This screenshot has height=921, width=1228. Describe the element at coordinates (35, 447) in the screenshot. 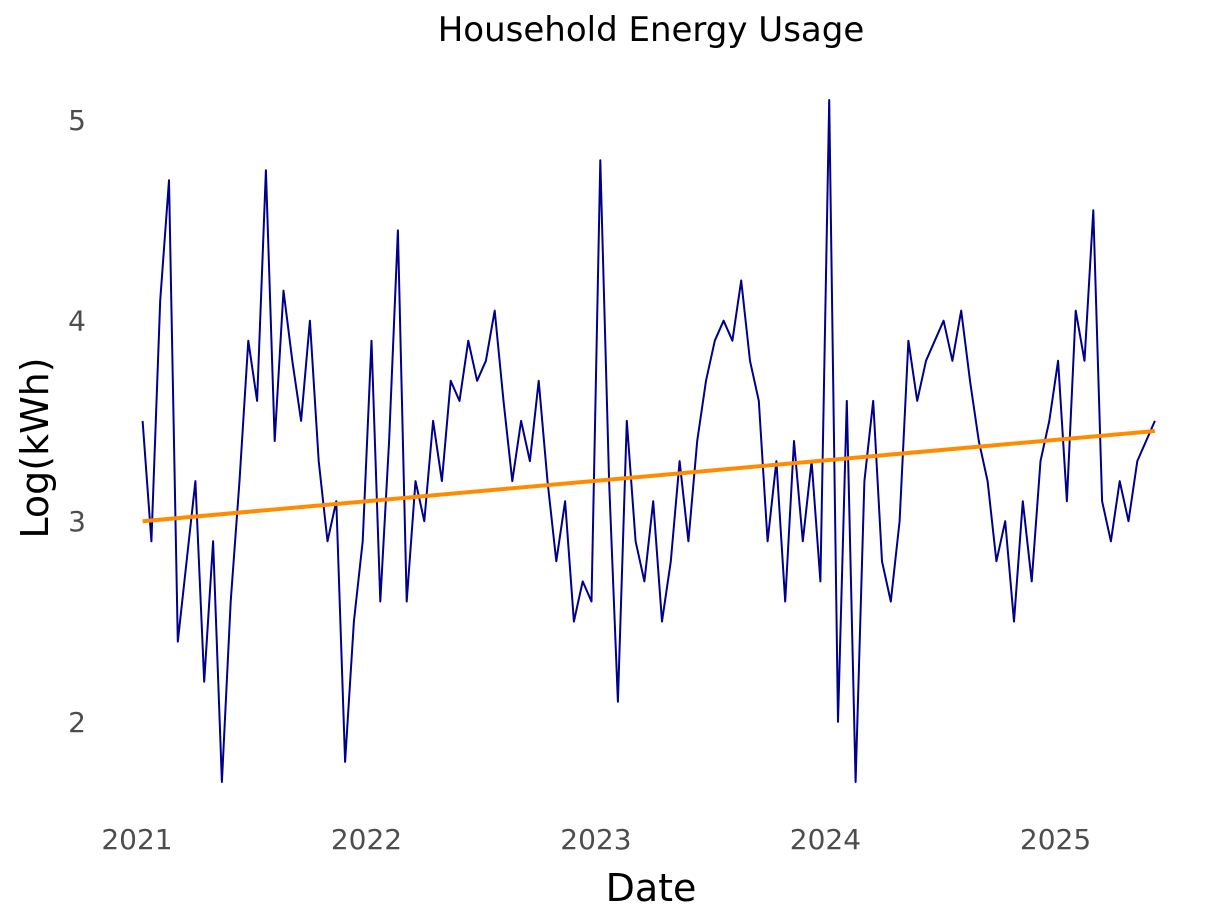

I see `y-axis-label: Log(kWh)` at that location.